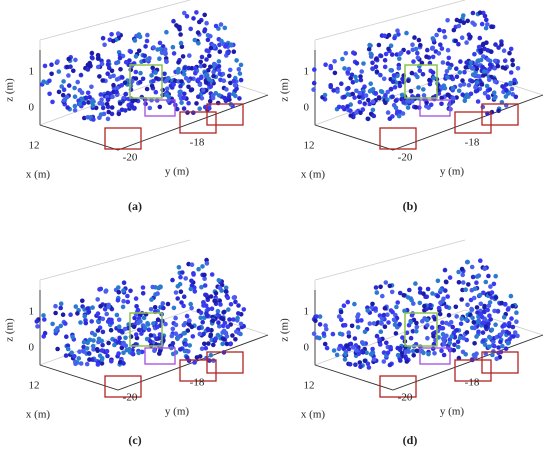 The image size is (550, 454). I want to click on z-tick-label: 1, so click(307, 72).